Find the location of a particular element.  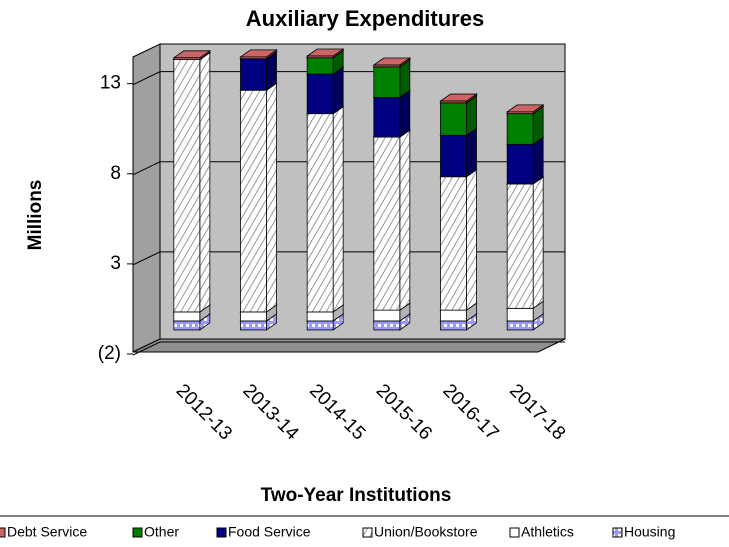

floor is located at coordinates (349, 345).